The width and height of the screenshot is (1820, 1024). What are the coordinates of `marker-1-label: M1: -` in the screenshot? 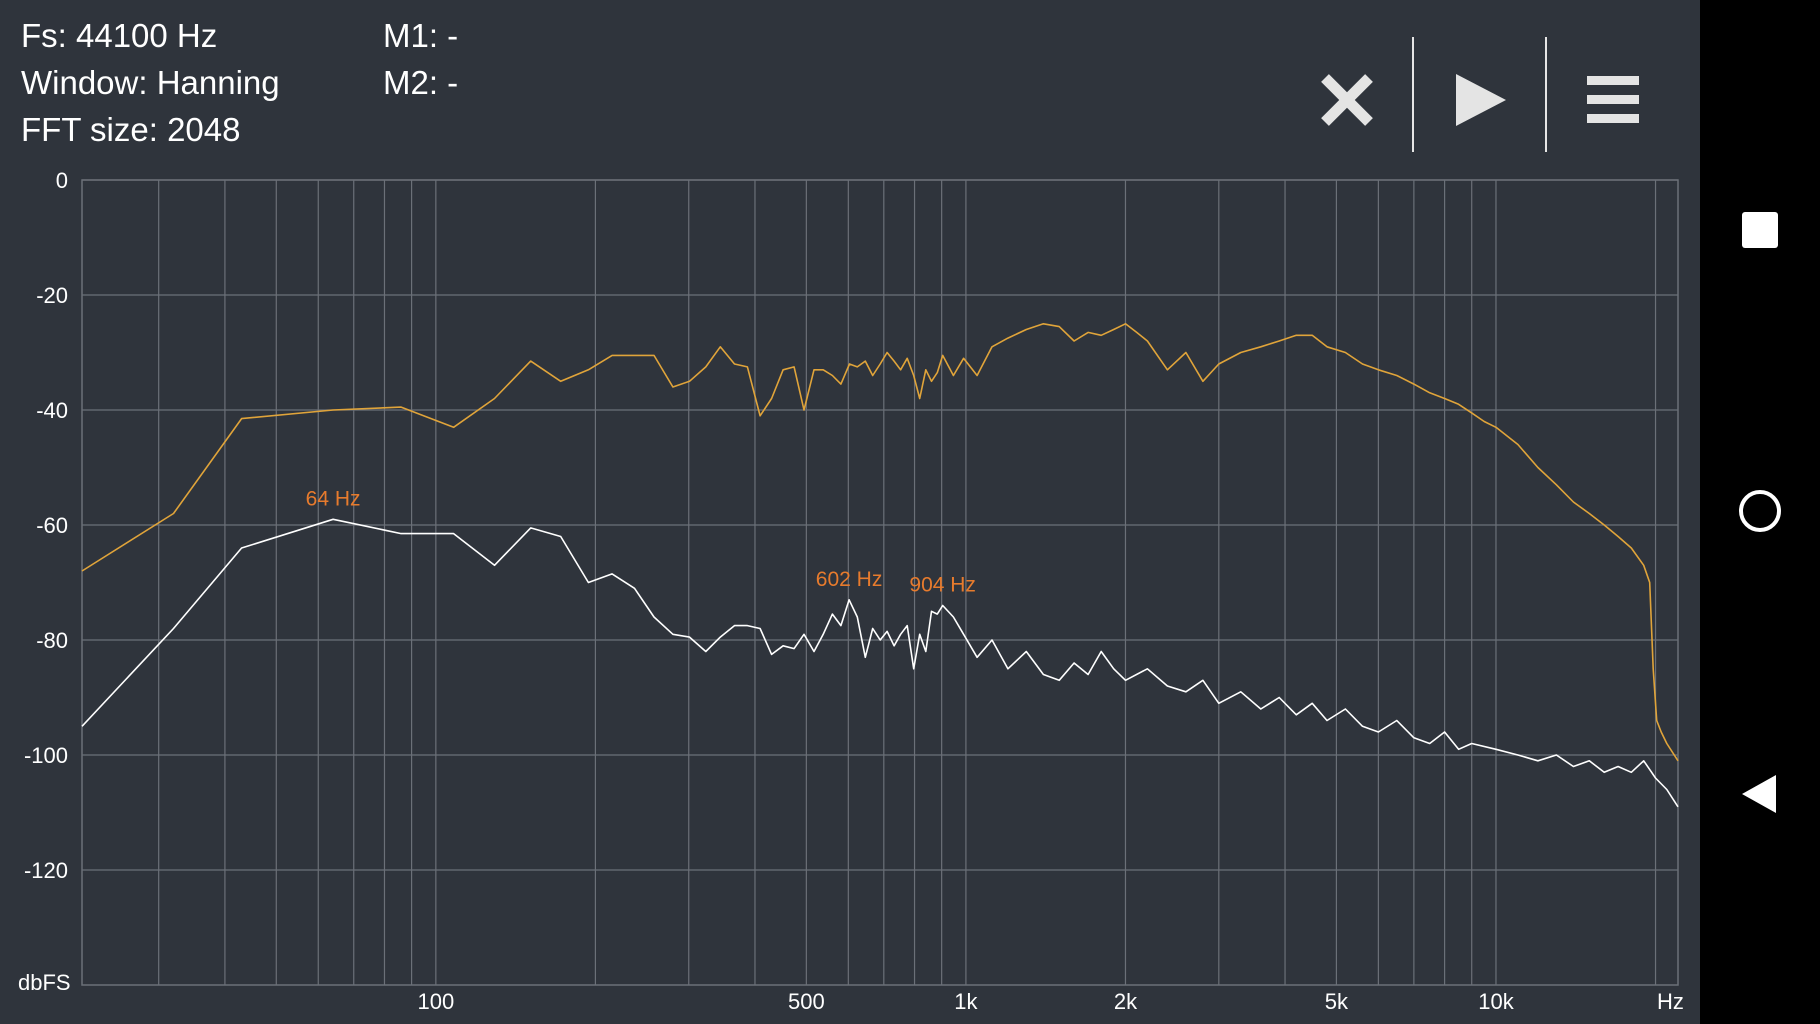 It's located at (421, 35).